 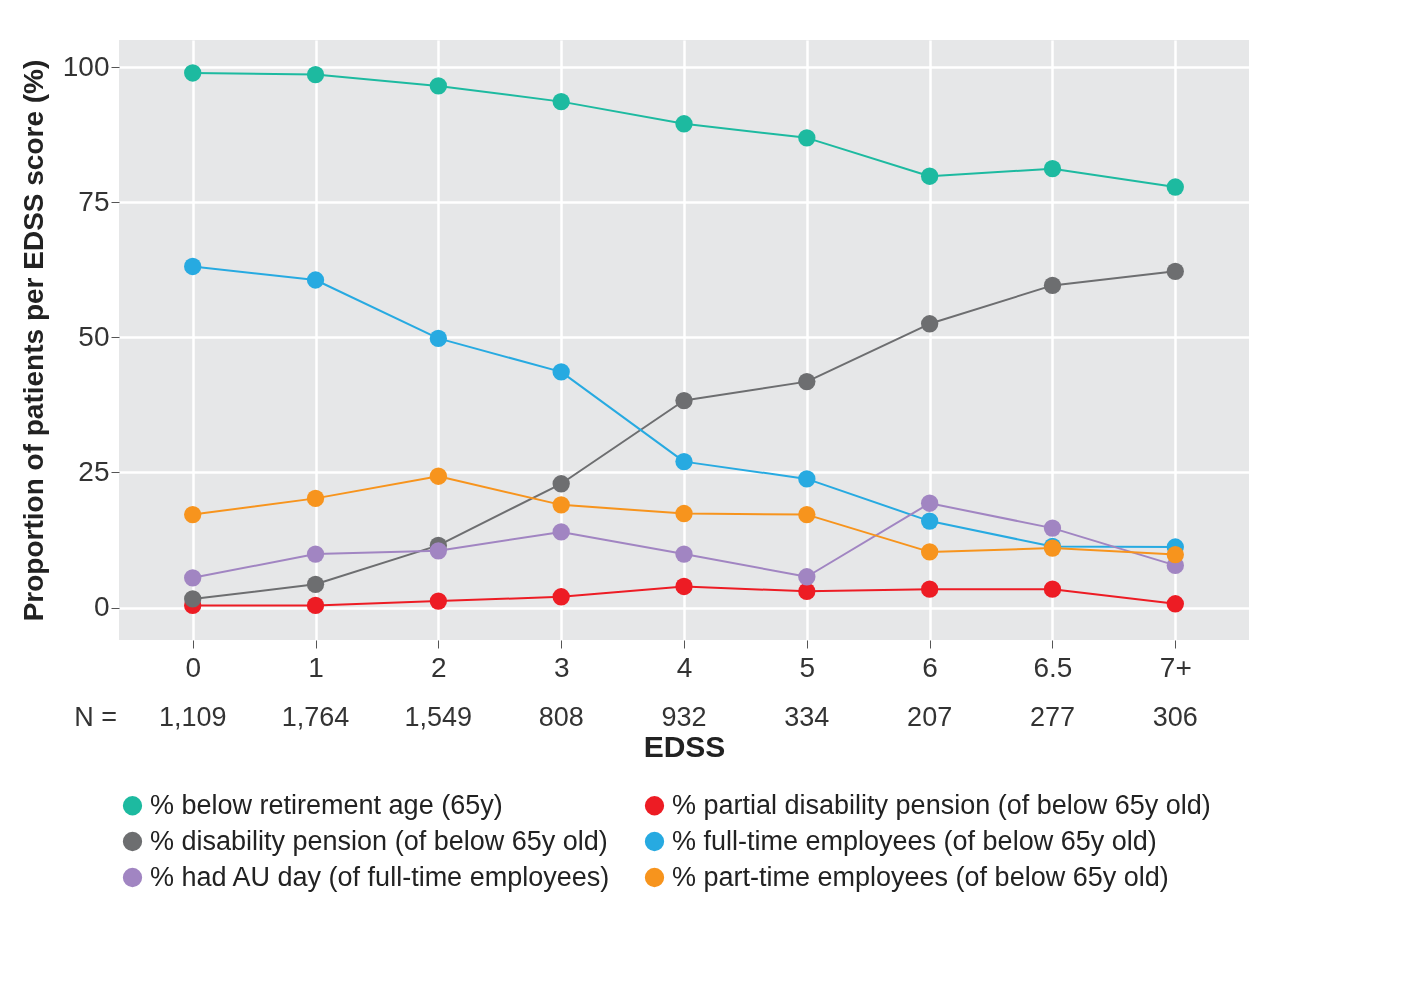 I want to click on x-tick-label: 7+, so click(x=1175, y=667).